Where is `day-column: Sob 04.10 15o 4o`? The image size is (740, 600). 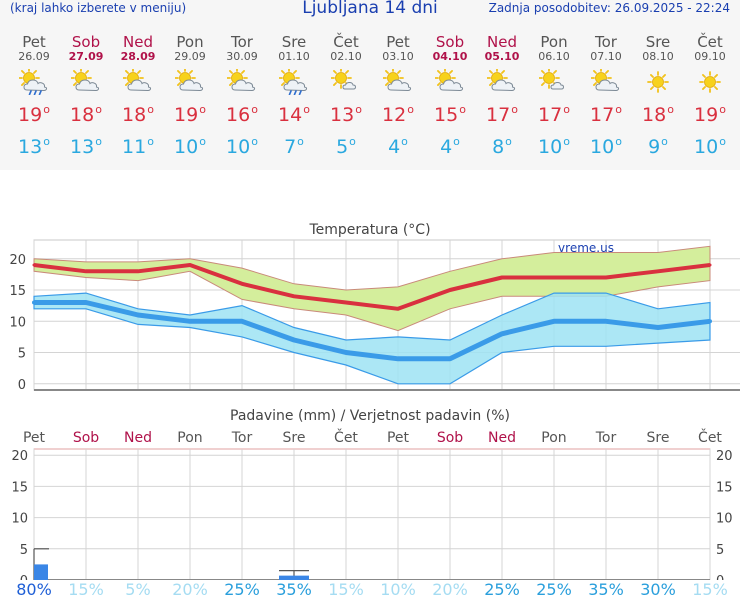
day-column: Sob 04.10 15o 4o is located at coordinates (450, 96).